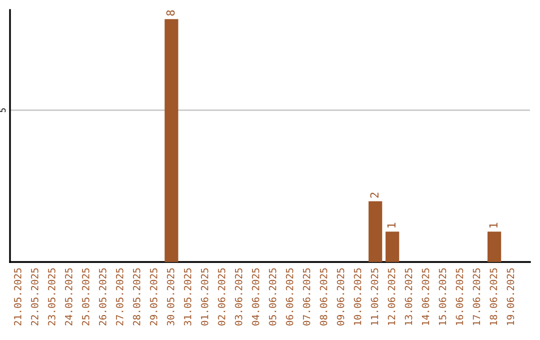 The image size is (540, 340). I want to click on x-tick-label: 27.05.2025, so click(120, 297).